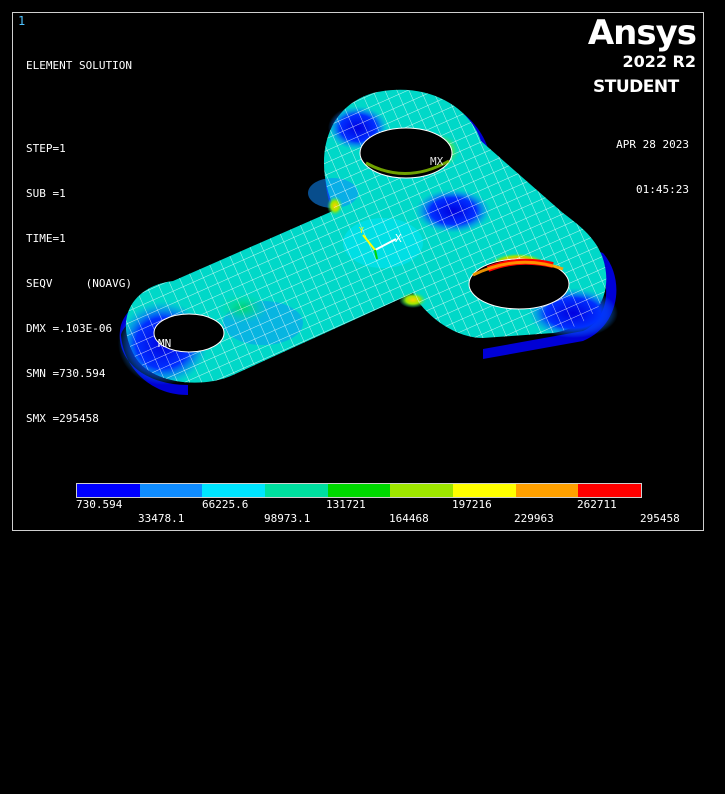 The height and width of the screenshot is (794, 725). Describe the element at coordinates (189, 333) in the screenshot. I see `hole-left` at that location.